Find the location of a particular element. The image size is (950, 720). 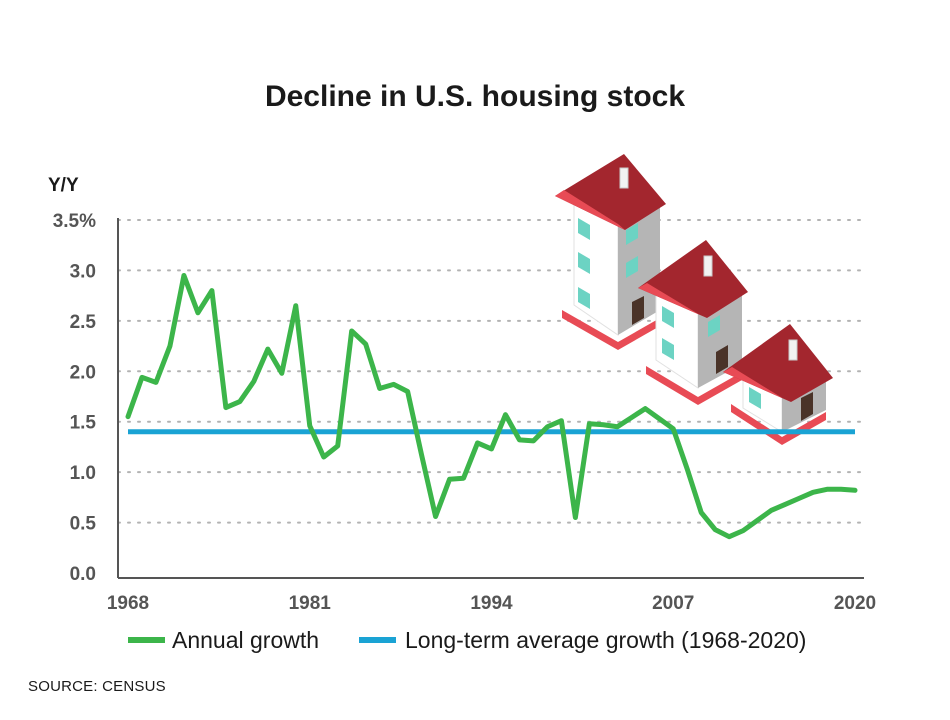

houses-illustration is located at coordinates (694, 299).